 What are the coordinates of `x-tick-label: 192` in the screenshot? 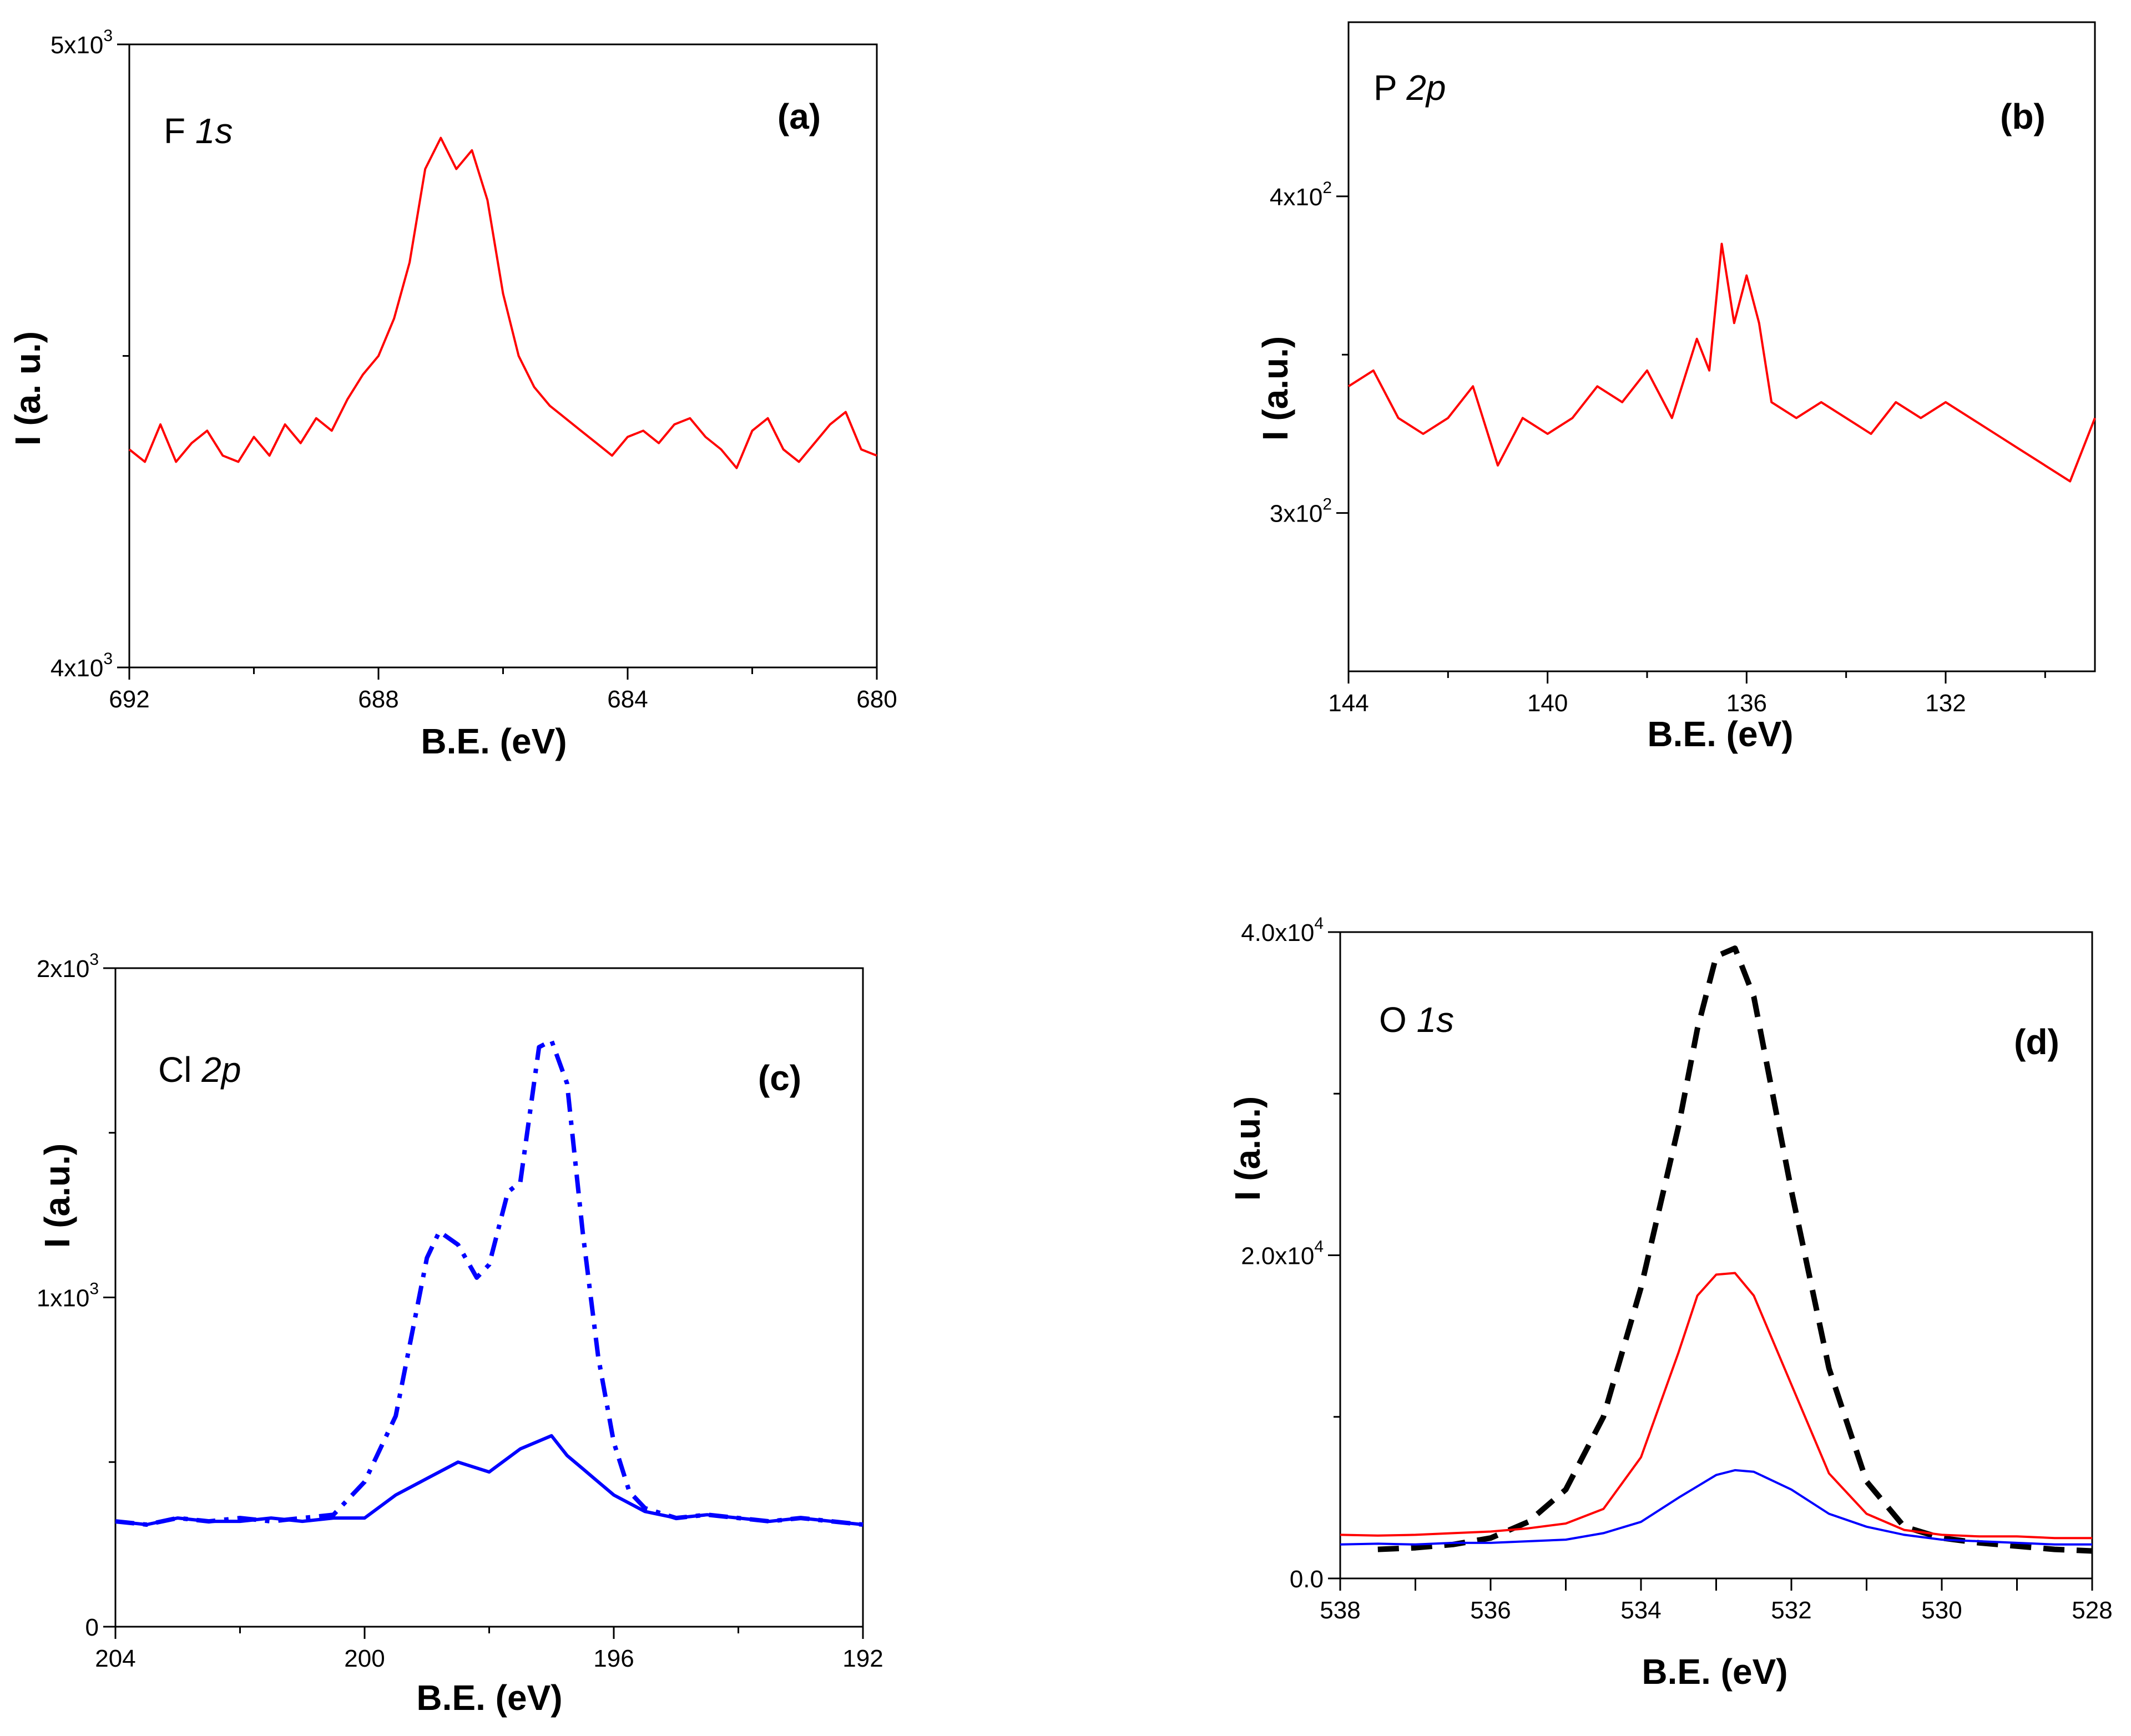 It's located at (862, 1659).